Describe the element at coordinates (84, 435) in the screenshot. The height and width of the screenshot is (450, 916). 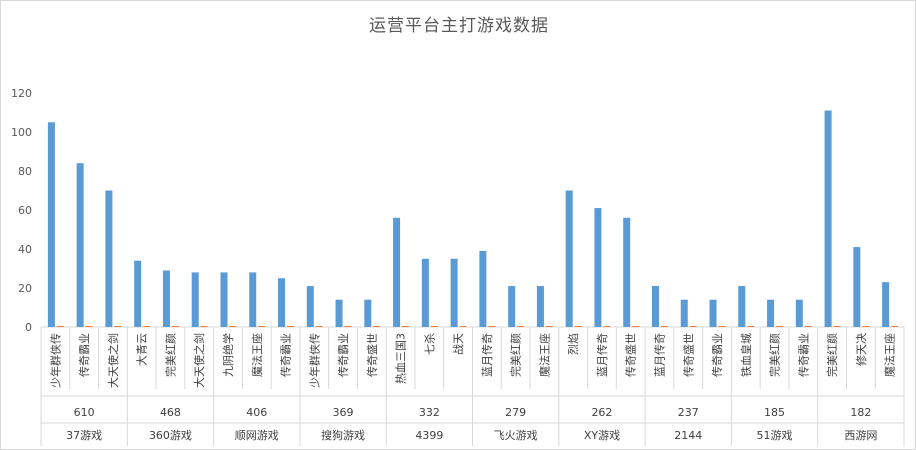
I see `platform-label: 37游戏` at that location.